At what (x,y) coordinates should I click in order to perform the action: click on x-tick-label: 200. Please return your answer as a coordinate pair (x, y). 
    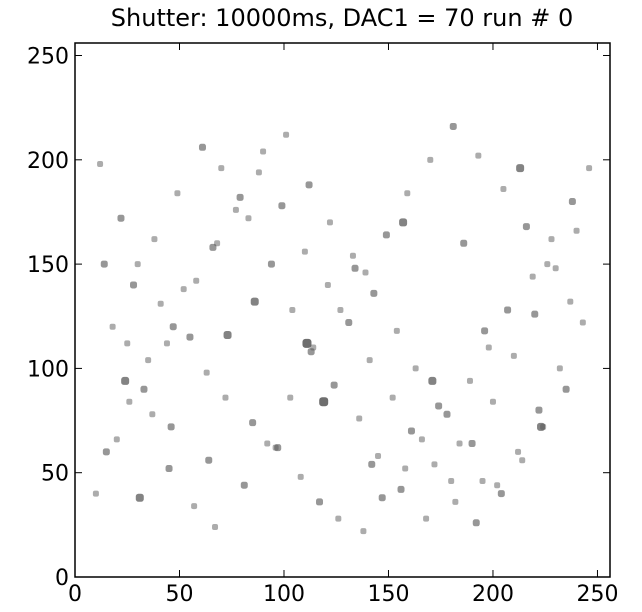
    Looking at the image, I should click on (493, 594).